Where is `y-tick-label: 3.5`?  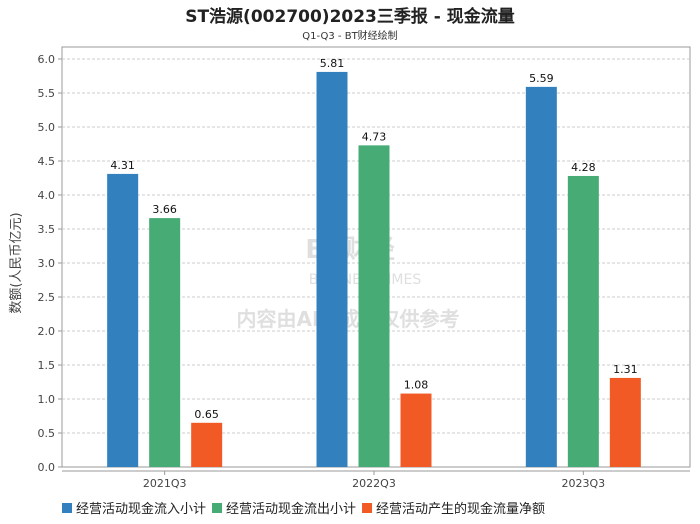 y-tick-label: 3.5 is located at coordinates (47, 229).